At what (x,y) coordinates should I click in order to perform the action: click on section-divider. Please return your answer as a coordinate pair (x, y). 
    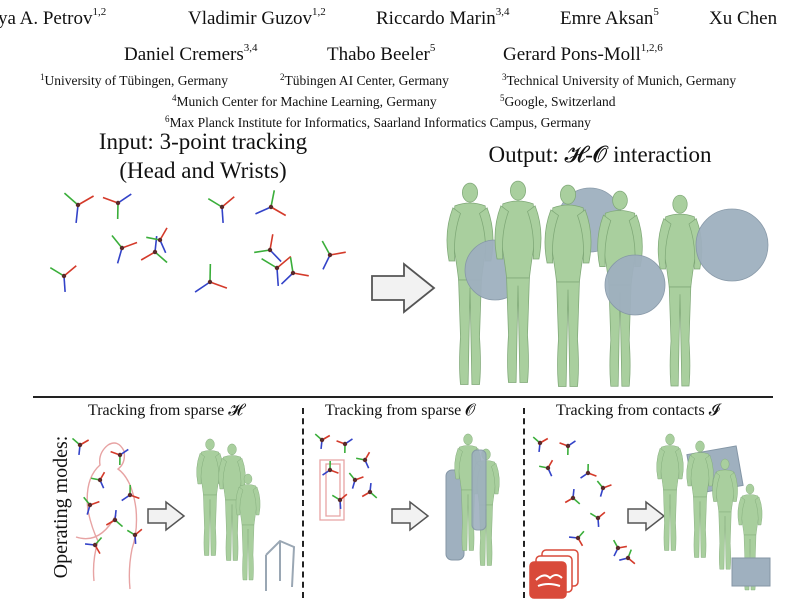
    Looking at the image, I should click on (403, 397).